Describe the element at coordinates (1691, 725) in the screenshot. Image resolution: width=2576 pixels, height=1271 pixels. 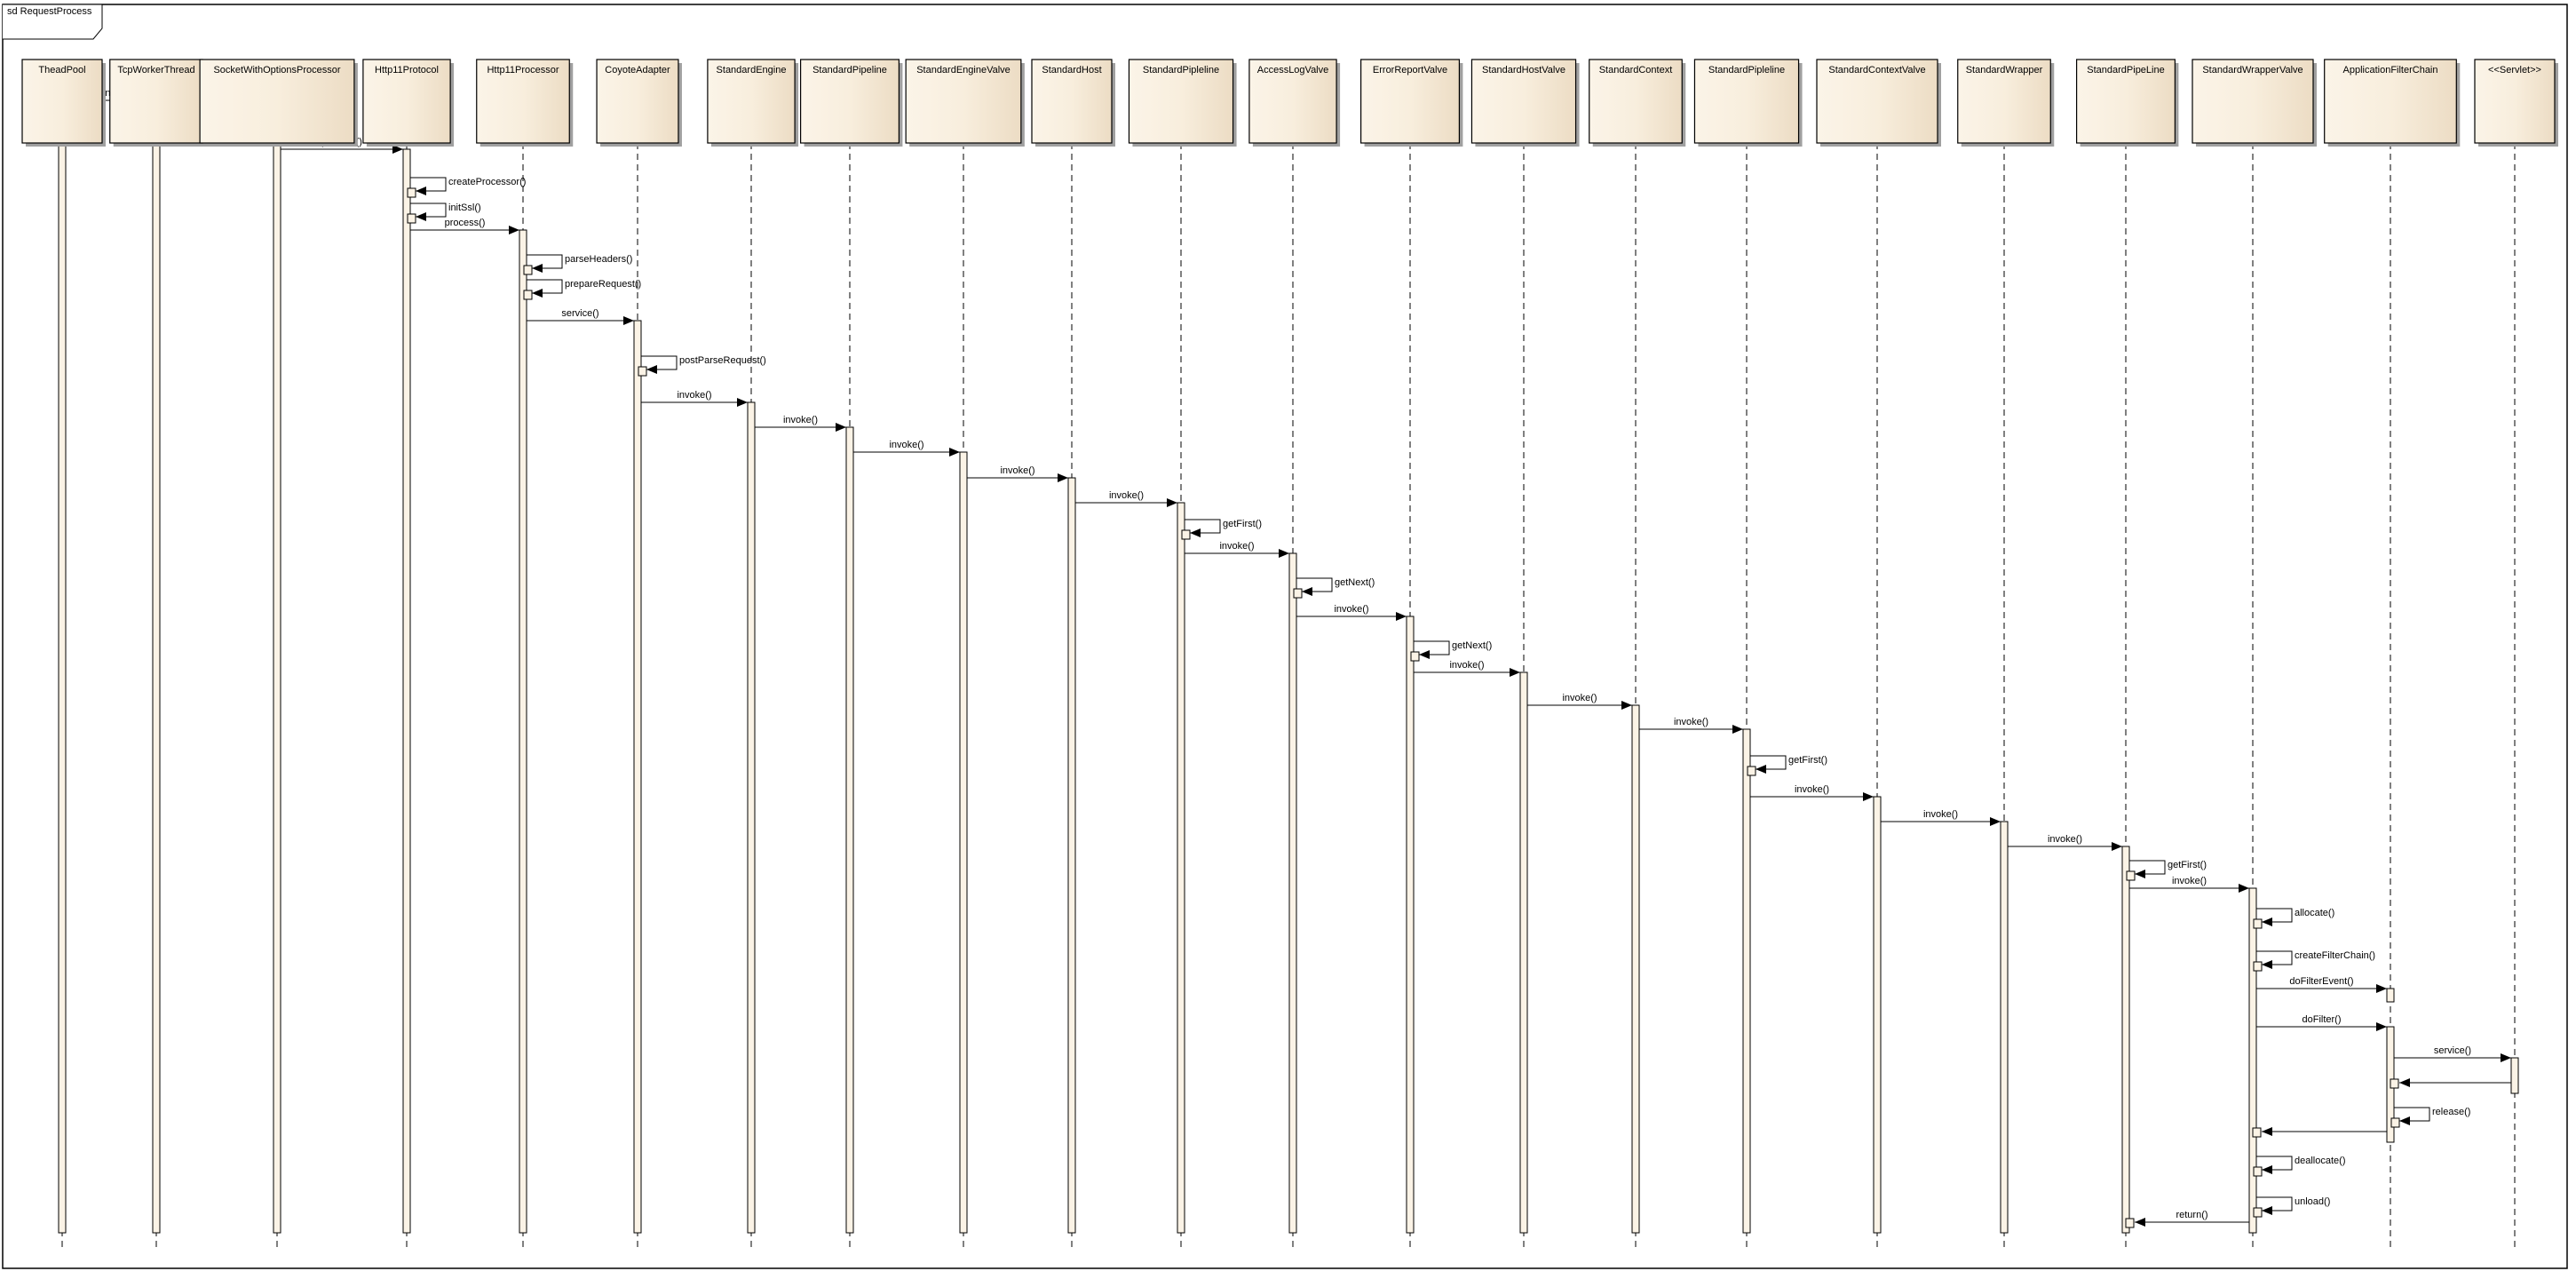
I see `message-22: invoke()` at that location.